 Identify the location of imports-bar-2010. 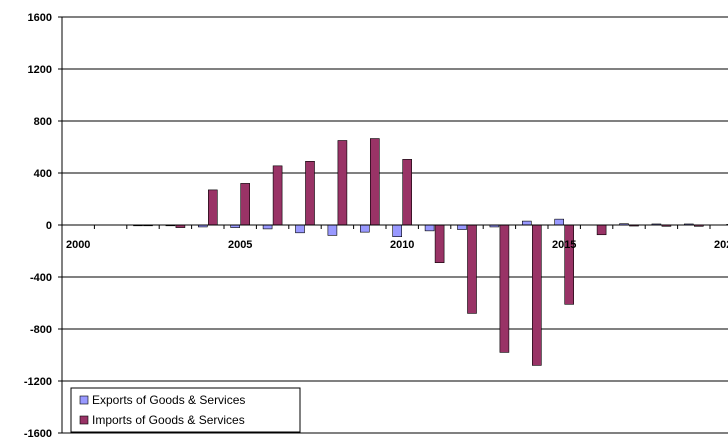
(407, 192).